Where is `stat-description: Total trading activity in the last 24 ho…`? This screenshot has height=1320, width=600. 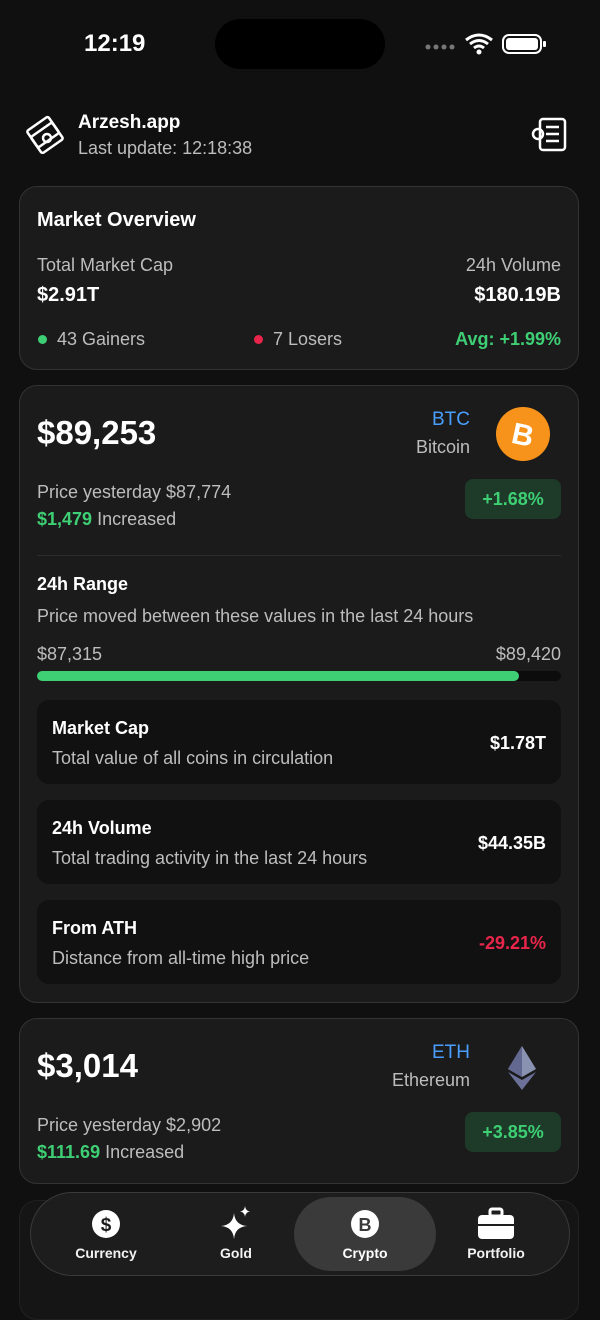
stat-description: Total trading activity in the last 24 ho… is located at coordinates (210, 858).